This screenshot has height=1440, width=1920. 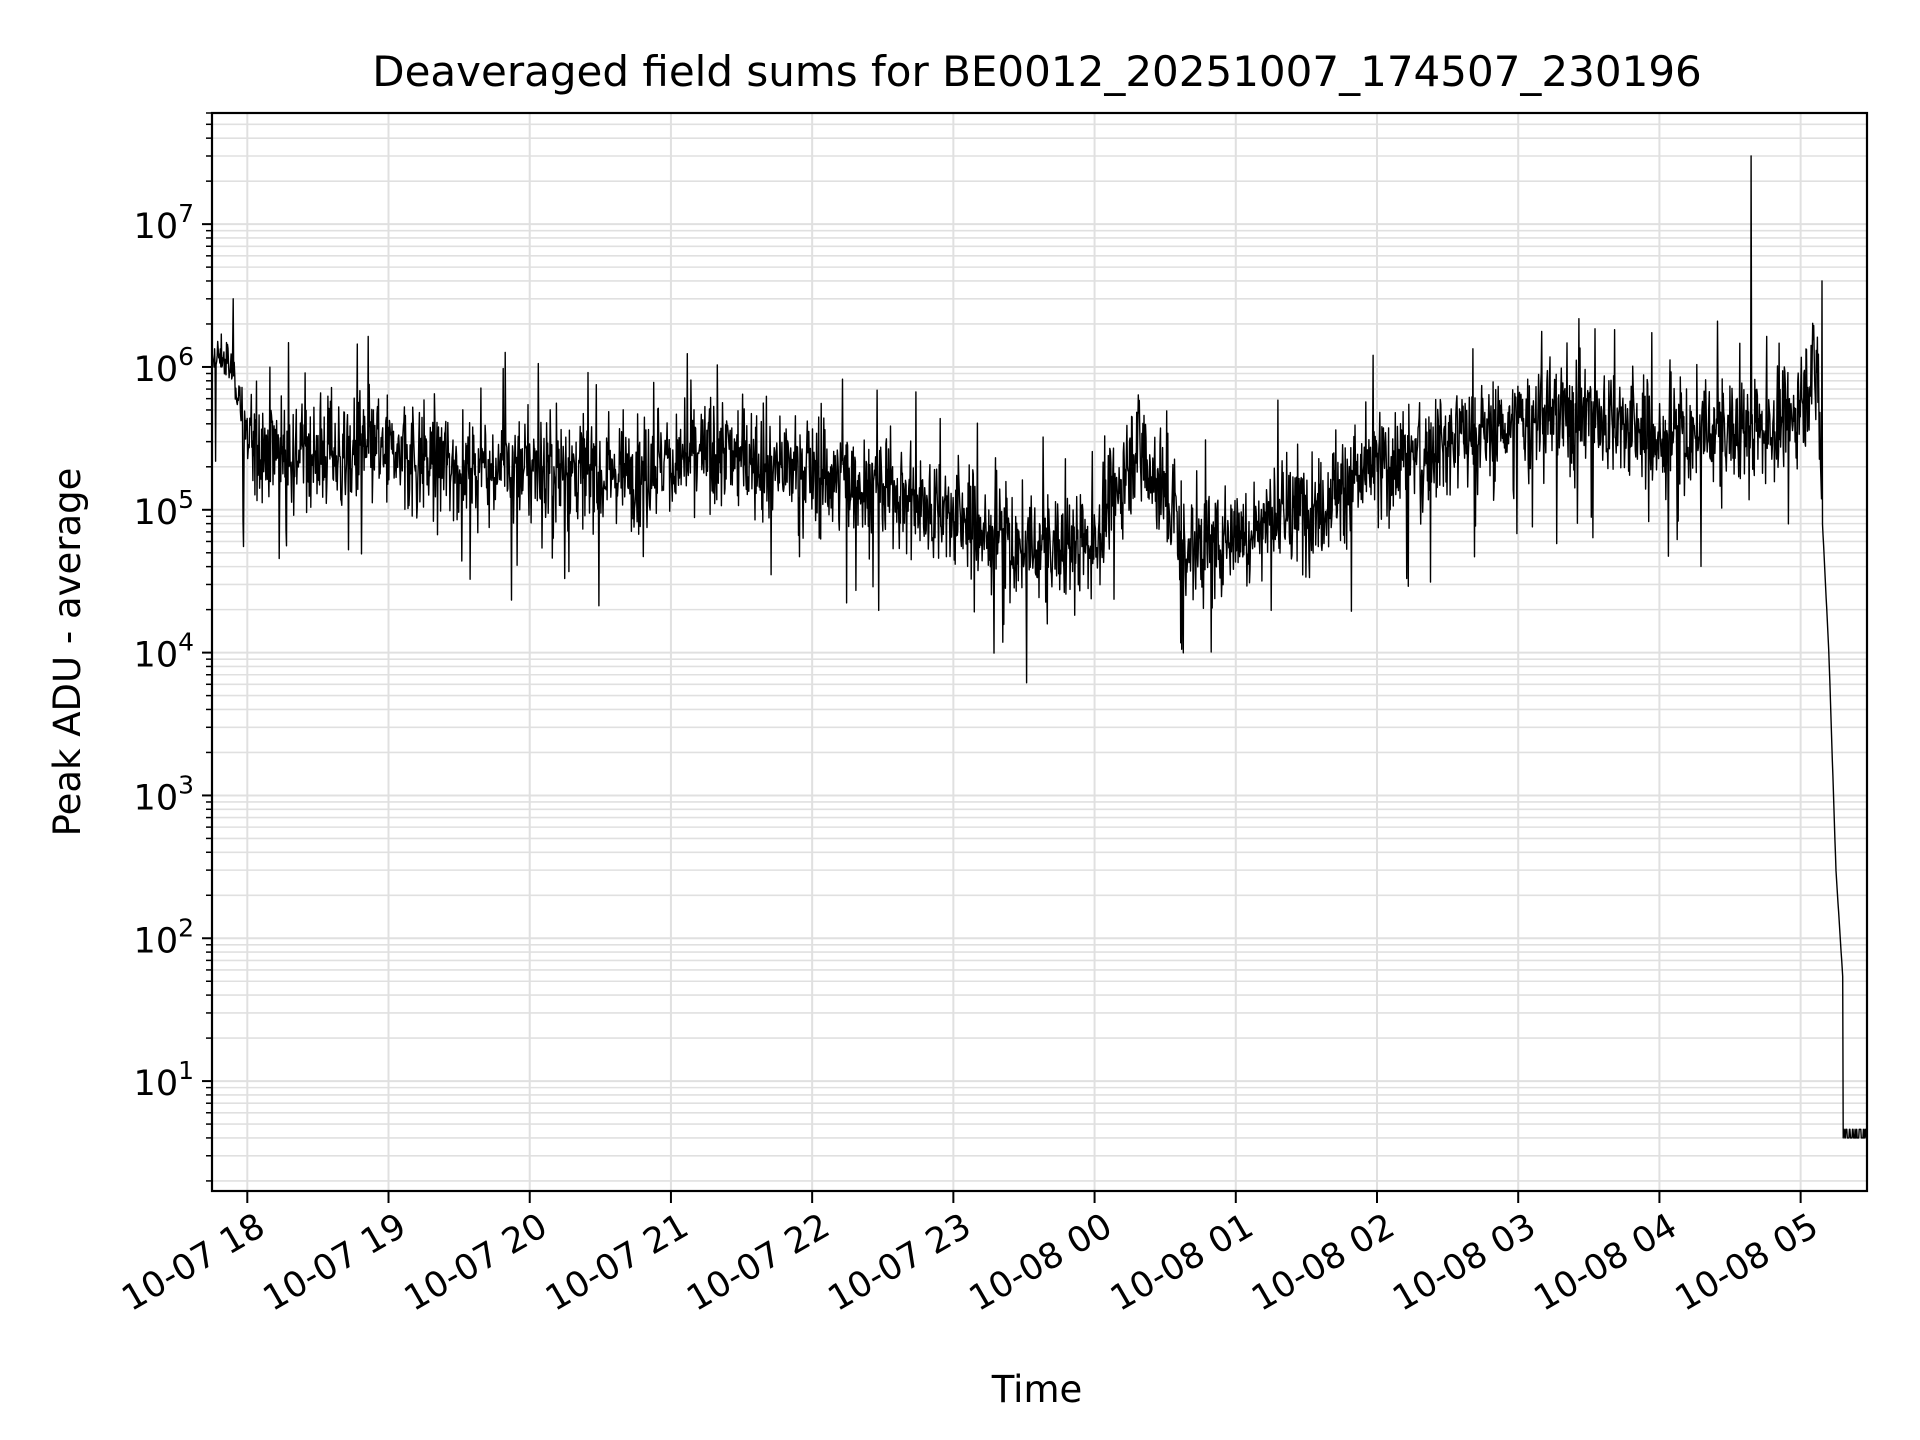 I want to click on y-tick-label: 10⁵, so click(x=164, y=509).